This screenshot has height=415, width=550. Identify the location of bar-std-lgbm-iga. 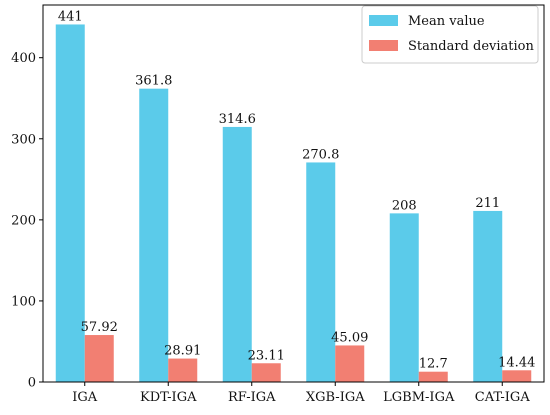
(433, 376).